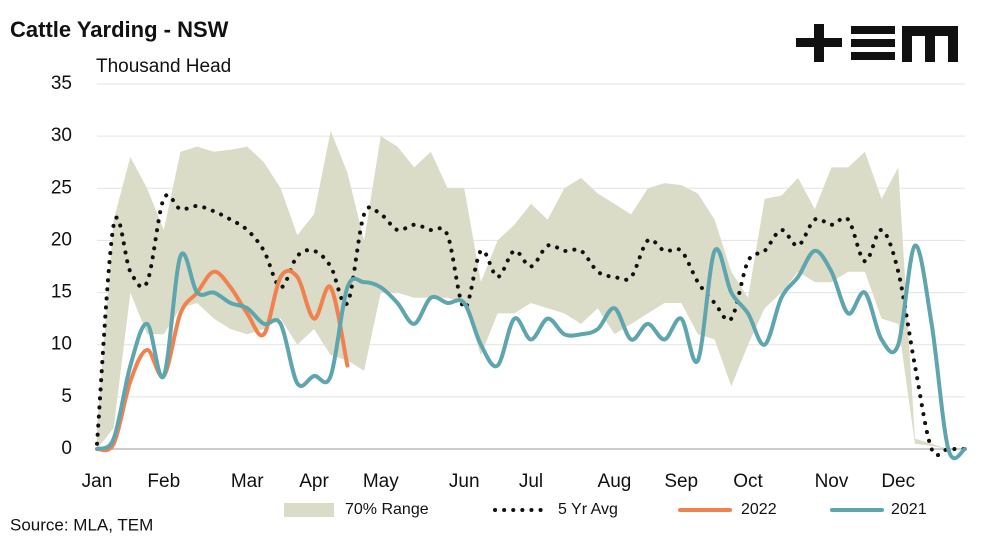 This screenshot has width=1006, height=543. Describe the element at coordinates (66, 396) in the screenshot. I see `y-tick-label: 5` at that location.